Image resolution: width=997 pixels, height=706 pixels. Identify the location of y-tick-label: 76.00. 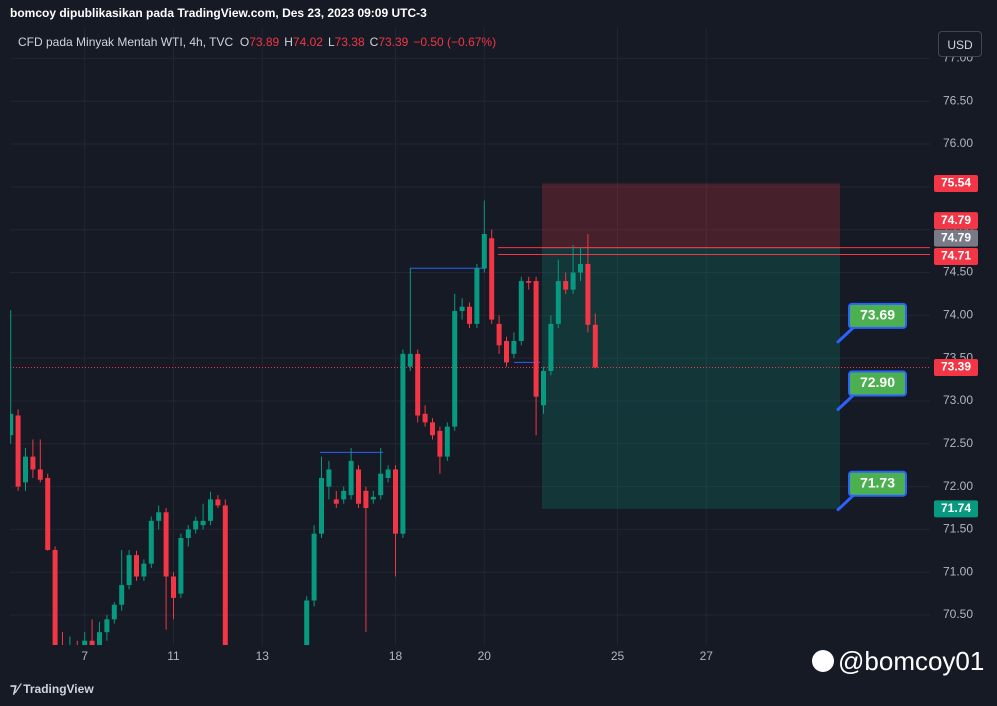
(958, 143).